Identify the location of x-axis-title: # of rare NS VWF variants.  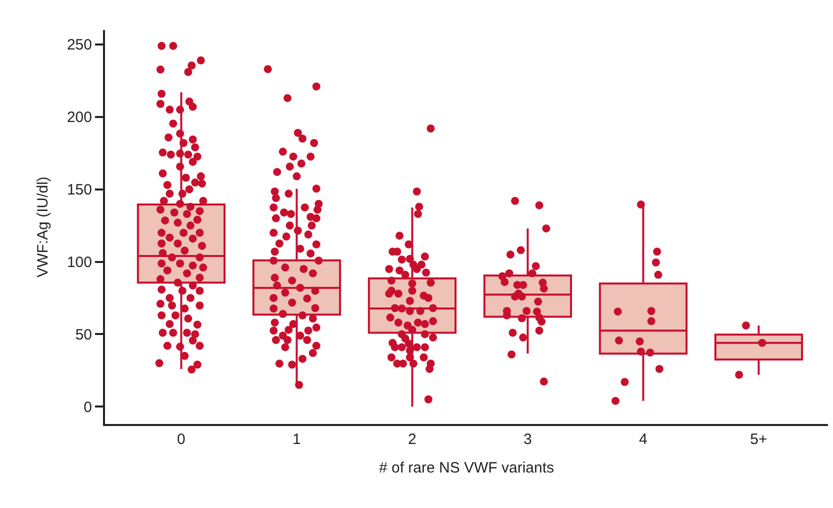
(466, 468).